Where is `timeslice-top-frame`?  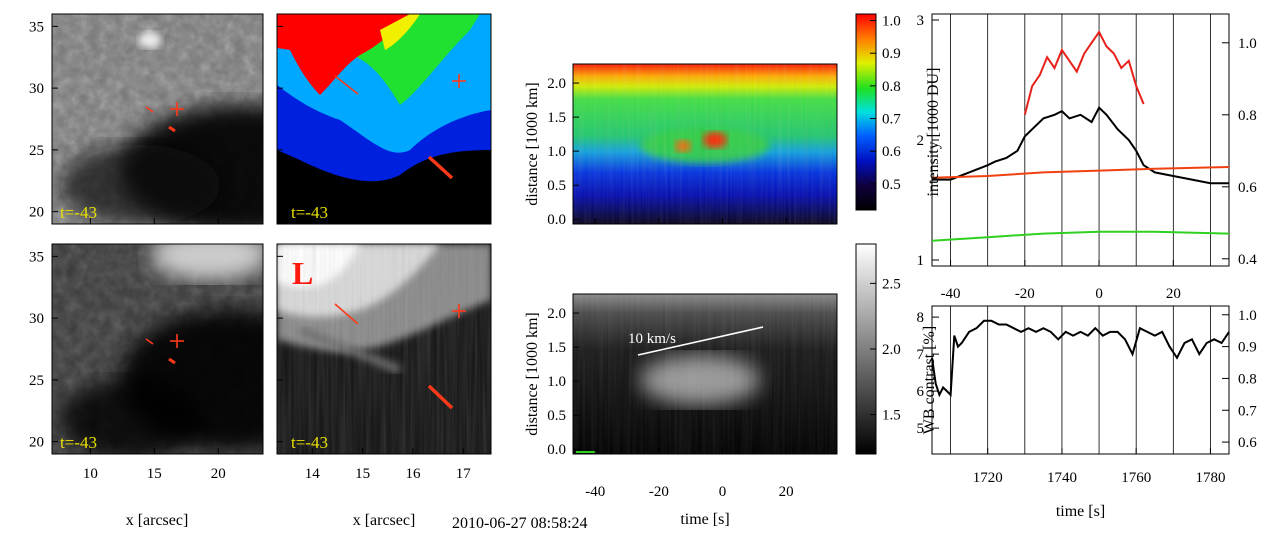
timeslice-top-frame is located at coordinates (705, 144).